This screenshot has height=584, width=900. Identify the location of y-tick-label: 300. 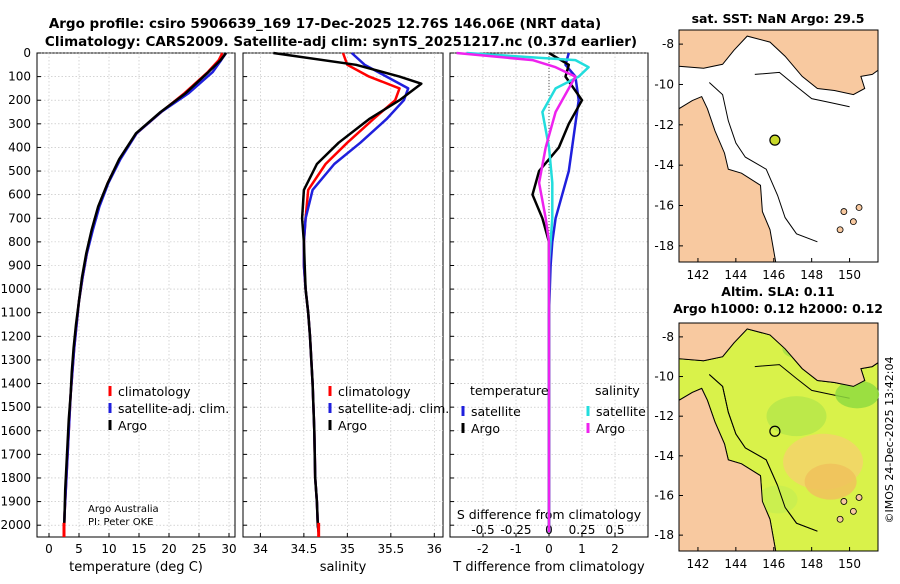
(19, 124).